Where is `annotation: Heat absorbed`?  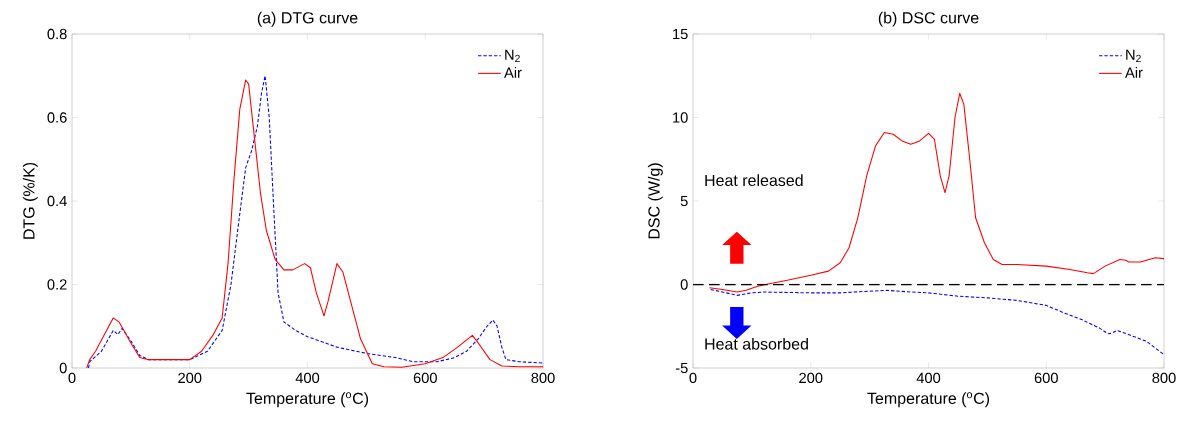
annotation: Heat absorbed is located at coordinates (756, 343).